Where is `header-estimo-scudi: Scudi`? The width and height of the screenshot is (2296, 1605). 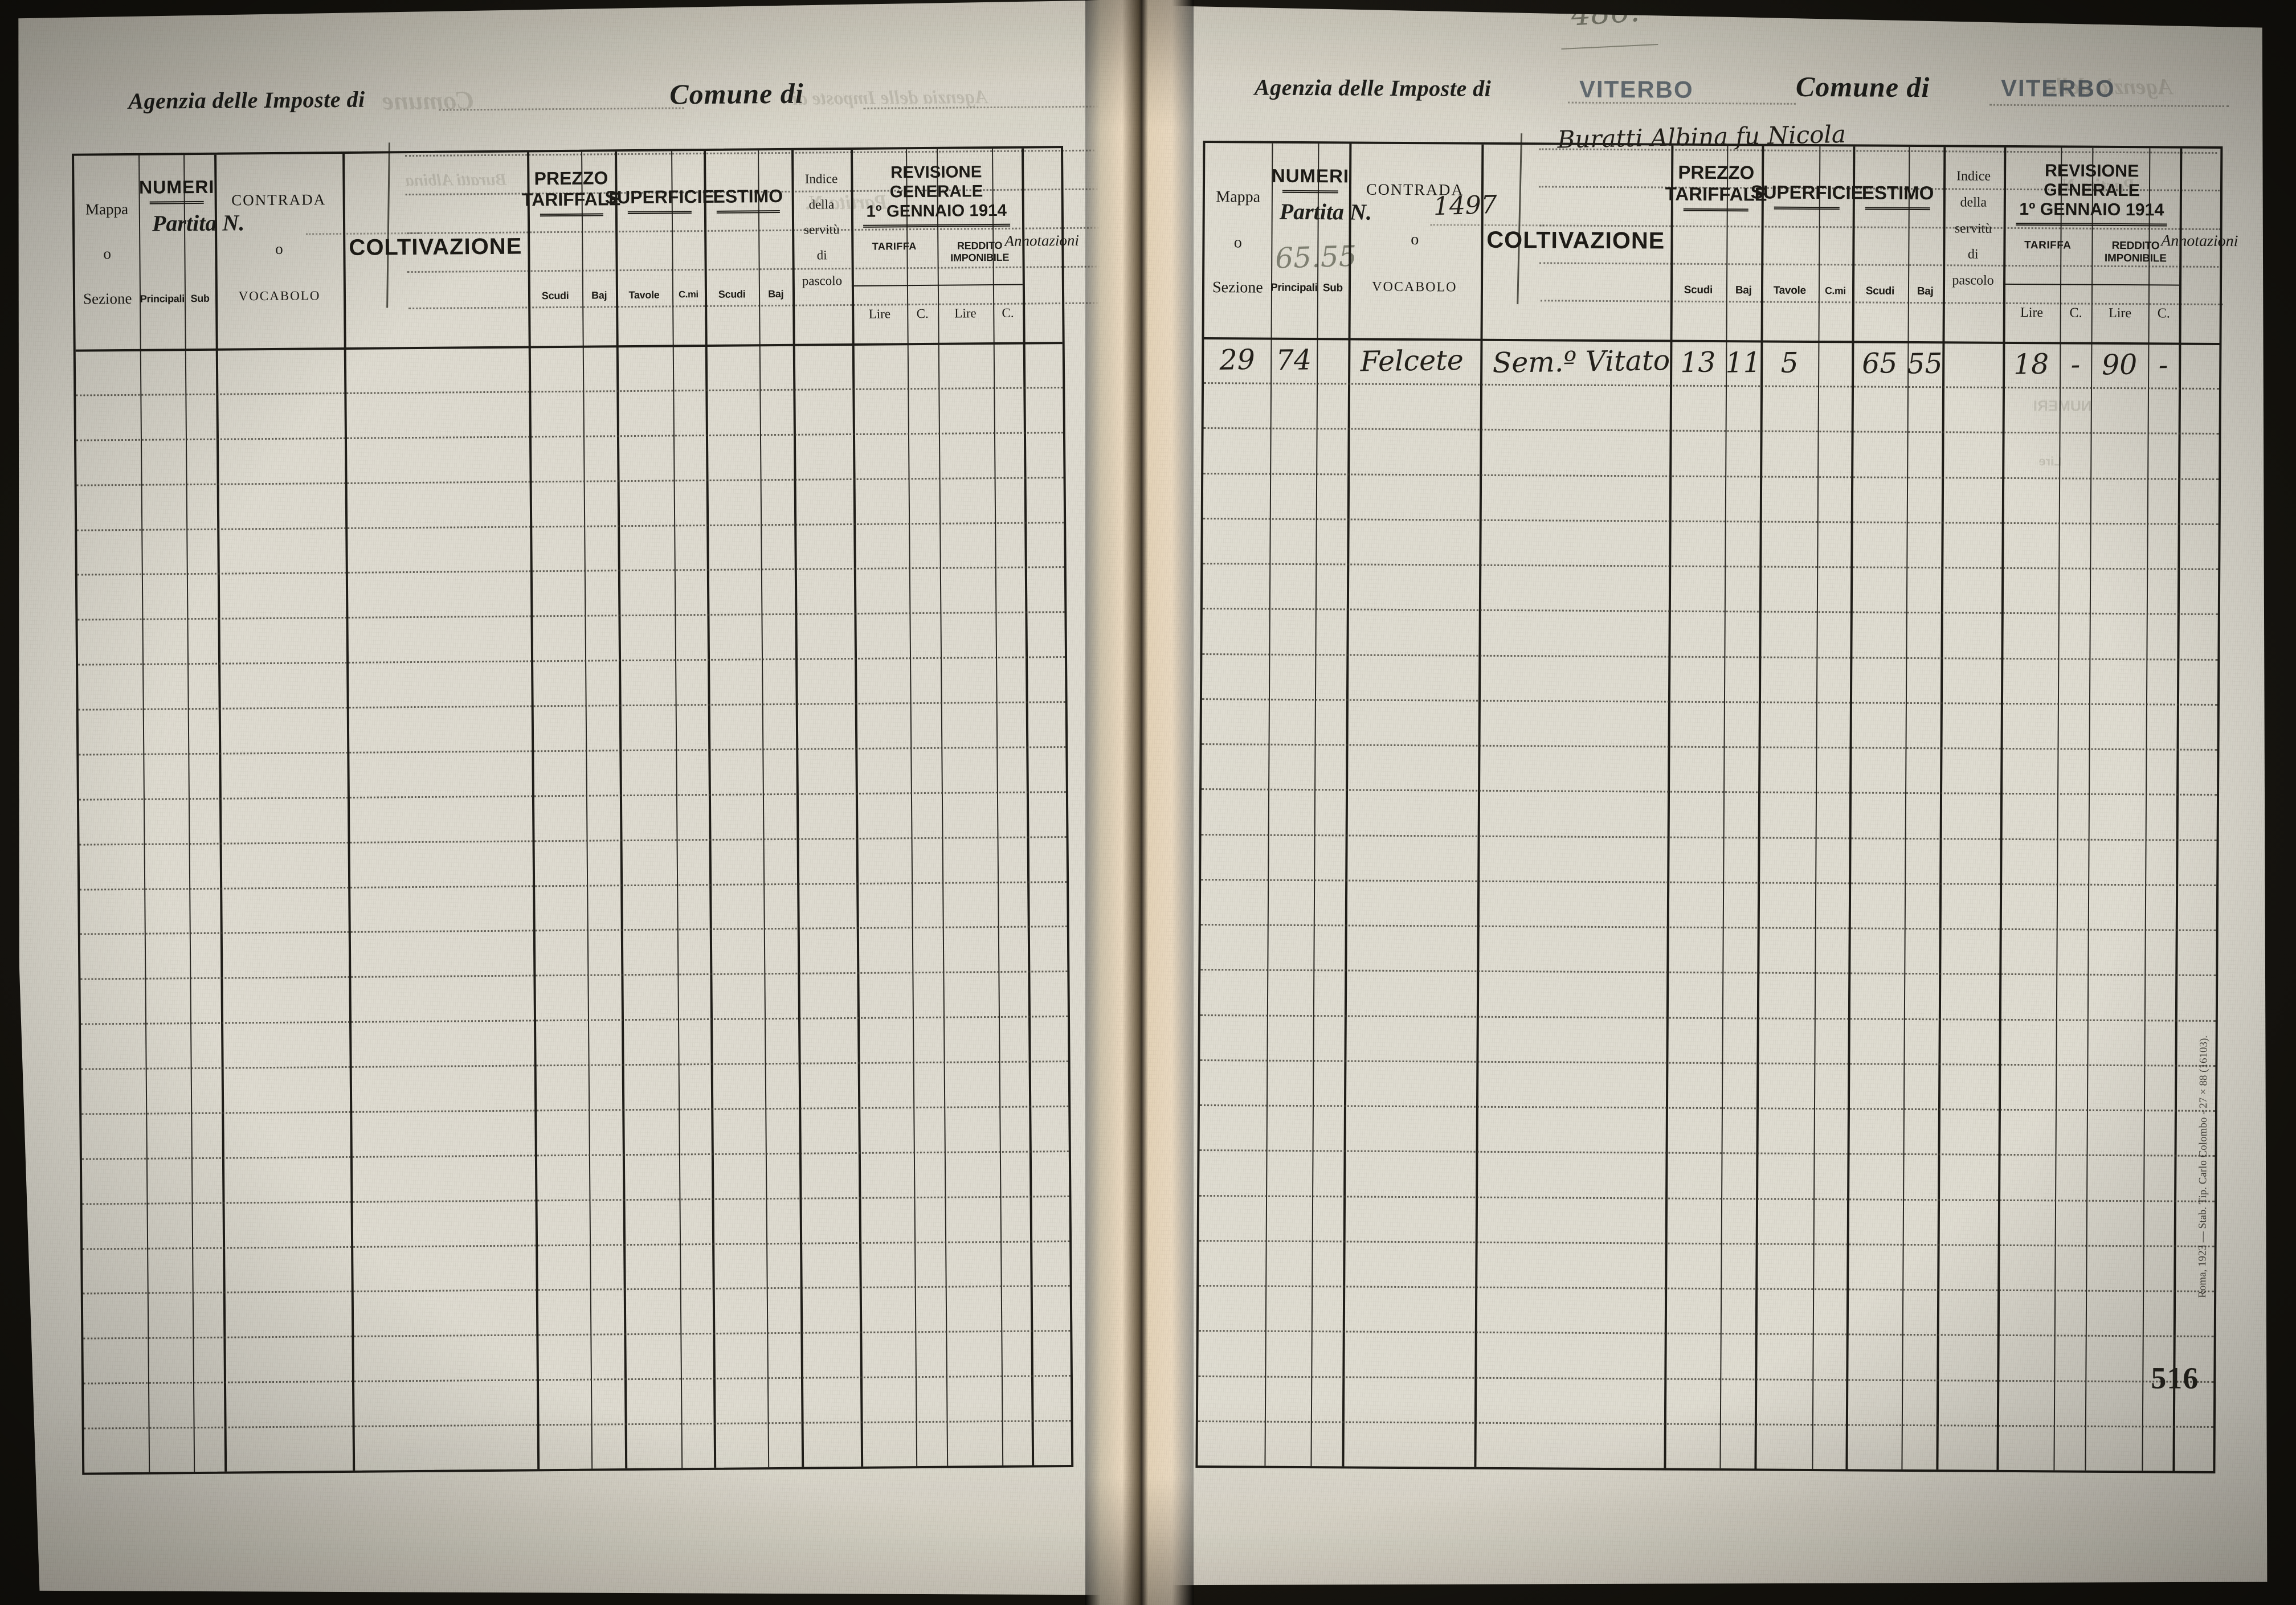 header-estimo-scudi: Scudi is located at coordinates (732, 294).